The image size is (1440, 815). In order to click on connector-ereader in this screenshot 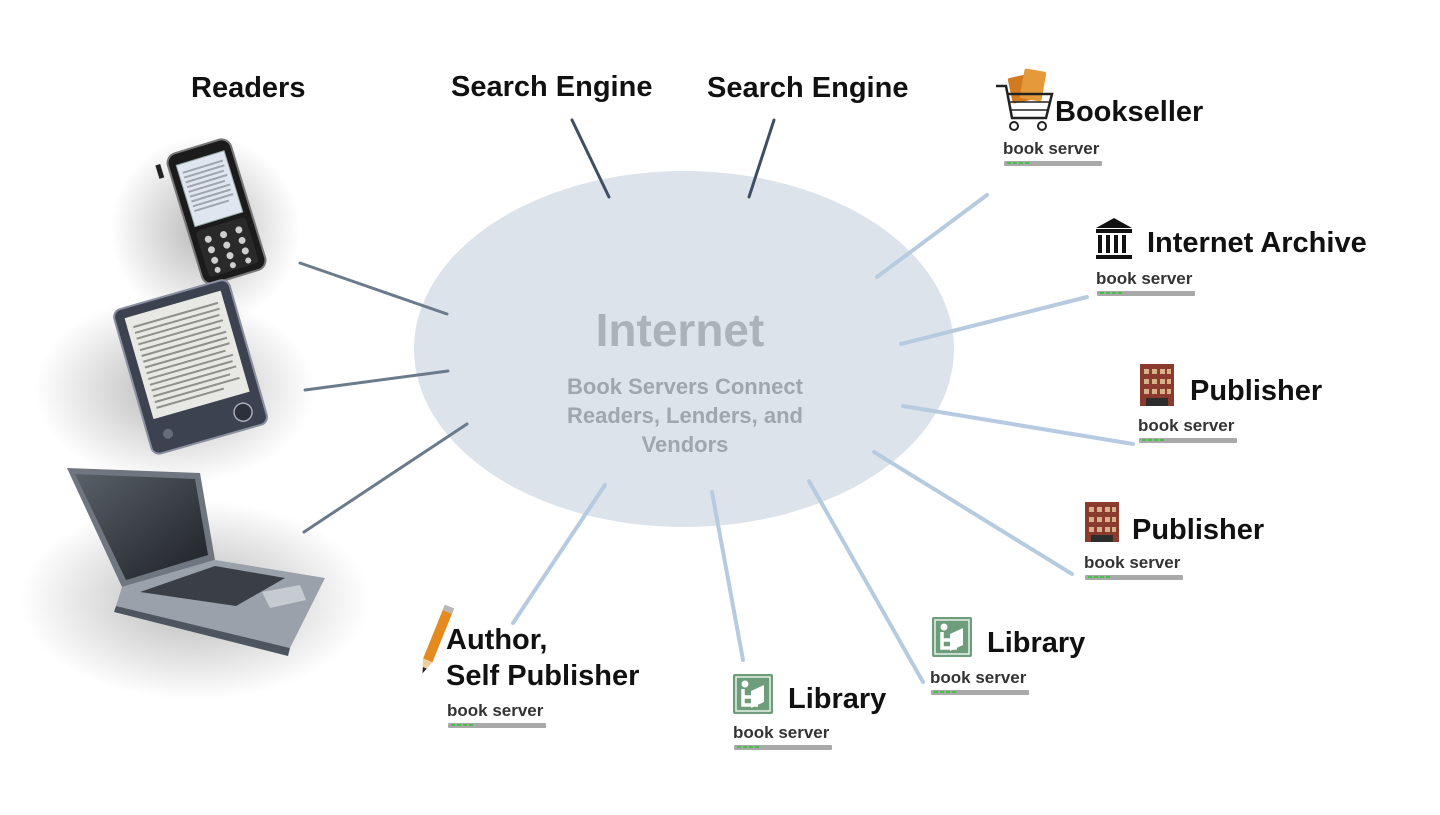, I will do `click(376, 380)`.